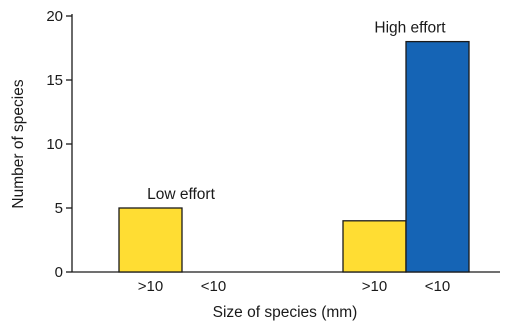 The width and height of the screenshot is (515, 324). Describe the element at coordinates (285, 312) in the screenshot. I see `x-axis-title: Size of species (mm)` at that location.